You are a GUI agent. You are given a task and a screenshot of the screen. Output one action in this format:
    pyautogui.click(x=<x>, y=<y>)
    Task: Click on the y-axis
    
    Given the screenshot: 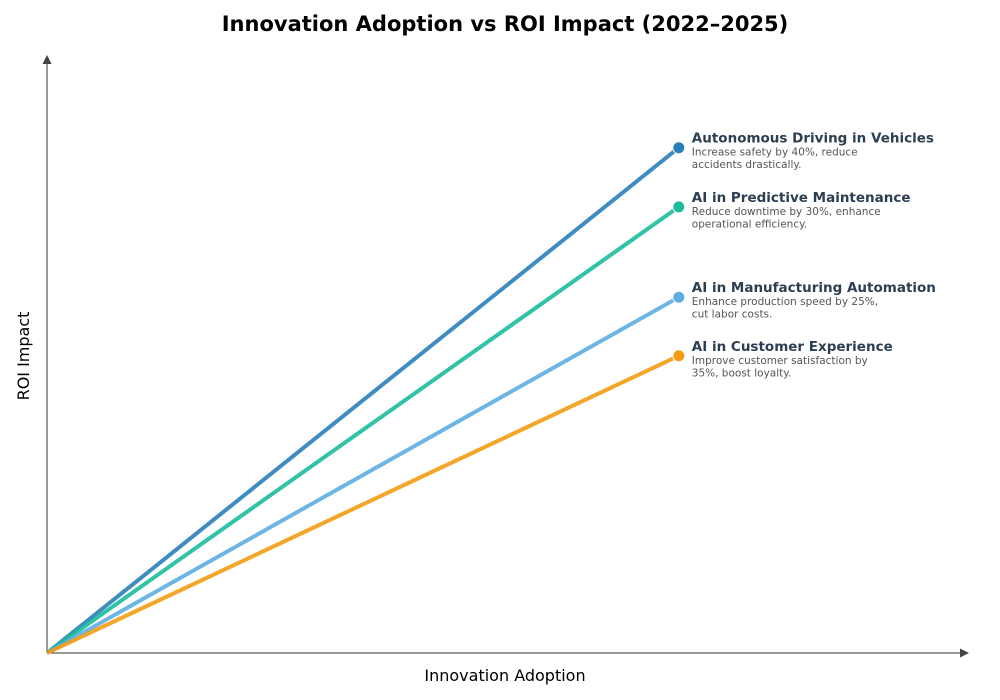 What is the action you would take?
    pyautogui.click(x=47, y=354)
    